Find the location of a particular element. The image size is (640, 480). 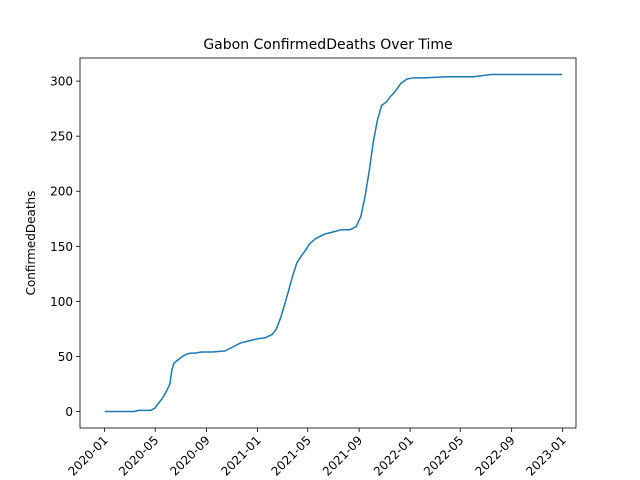

y-tick-label: 50 is located at coordinates (65, 357).